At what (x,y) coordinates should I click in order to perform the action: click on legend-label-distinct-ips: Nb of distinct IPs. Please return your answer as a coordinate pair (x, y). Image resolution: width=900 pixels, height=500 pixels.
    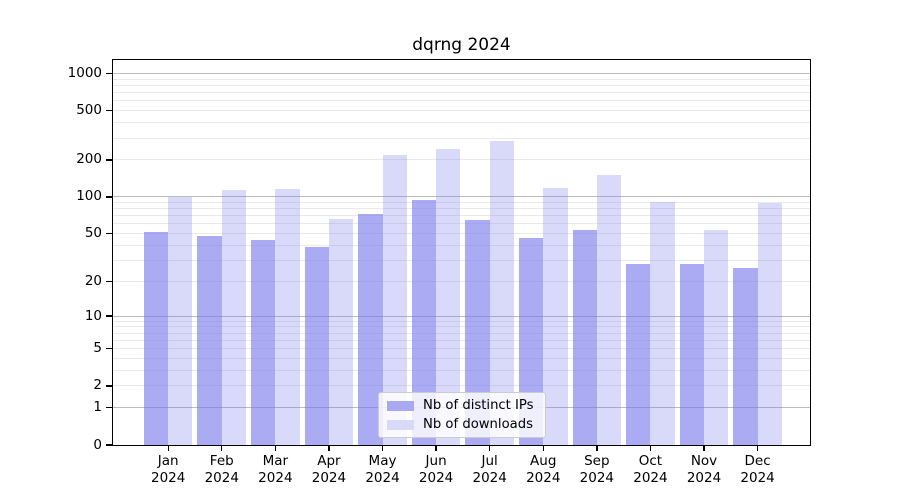
    Looking at the image, I should click on (478, 405).